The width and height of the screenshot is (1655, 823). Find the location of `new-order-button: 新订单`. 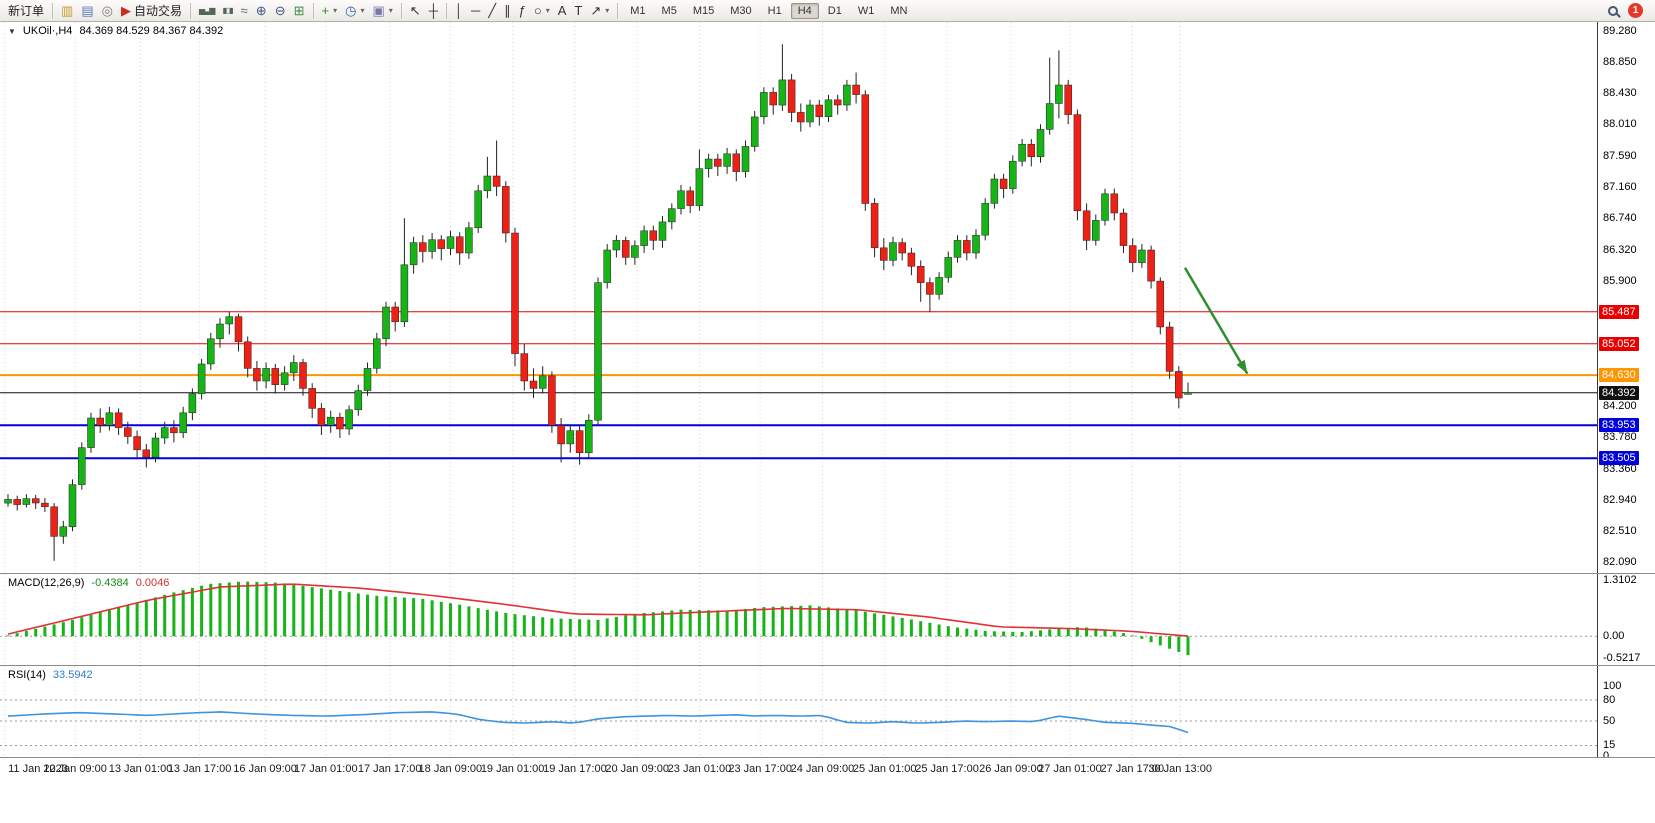

new-order-button: 新订单 is located at coordinates (26, 10).